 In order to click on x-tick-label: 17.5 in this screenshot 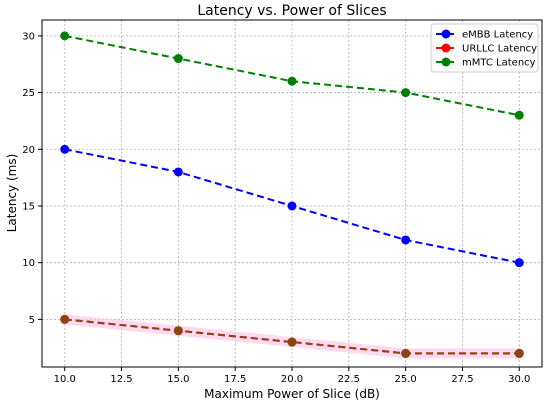, I will do `click(235, 379)`.